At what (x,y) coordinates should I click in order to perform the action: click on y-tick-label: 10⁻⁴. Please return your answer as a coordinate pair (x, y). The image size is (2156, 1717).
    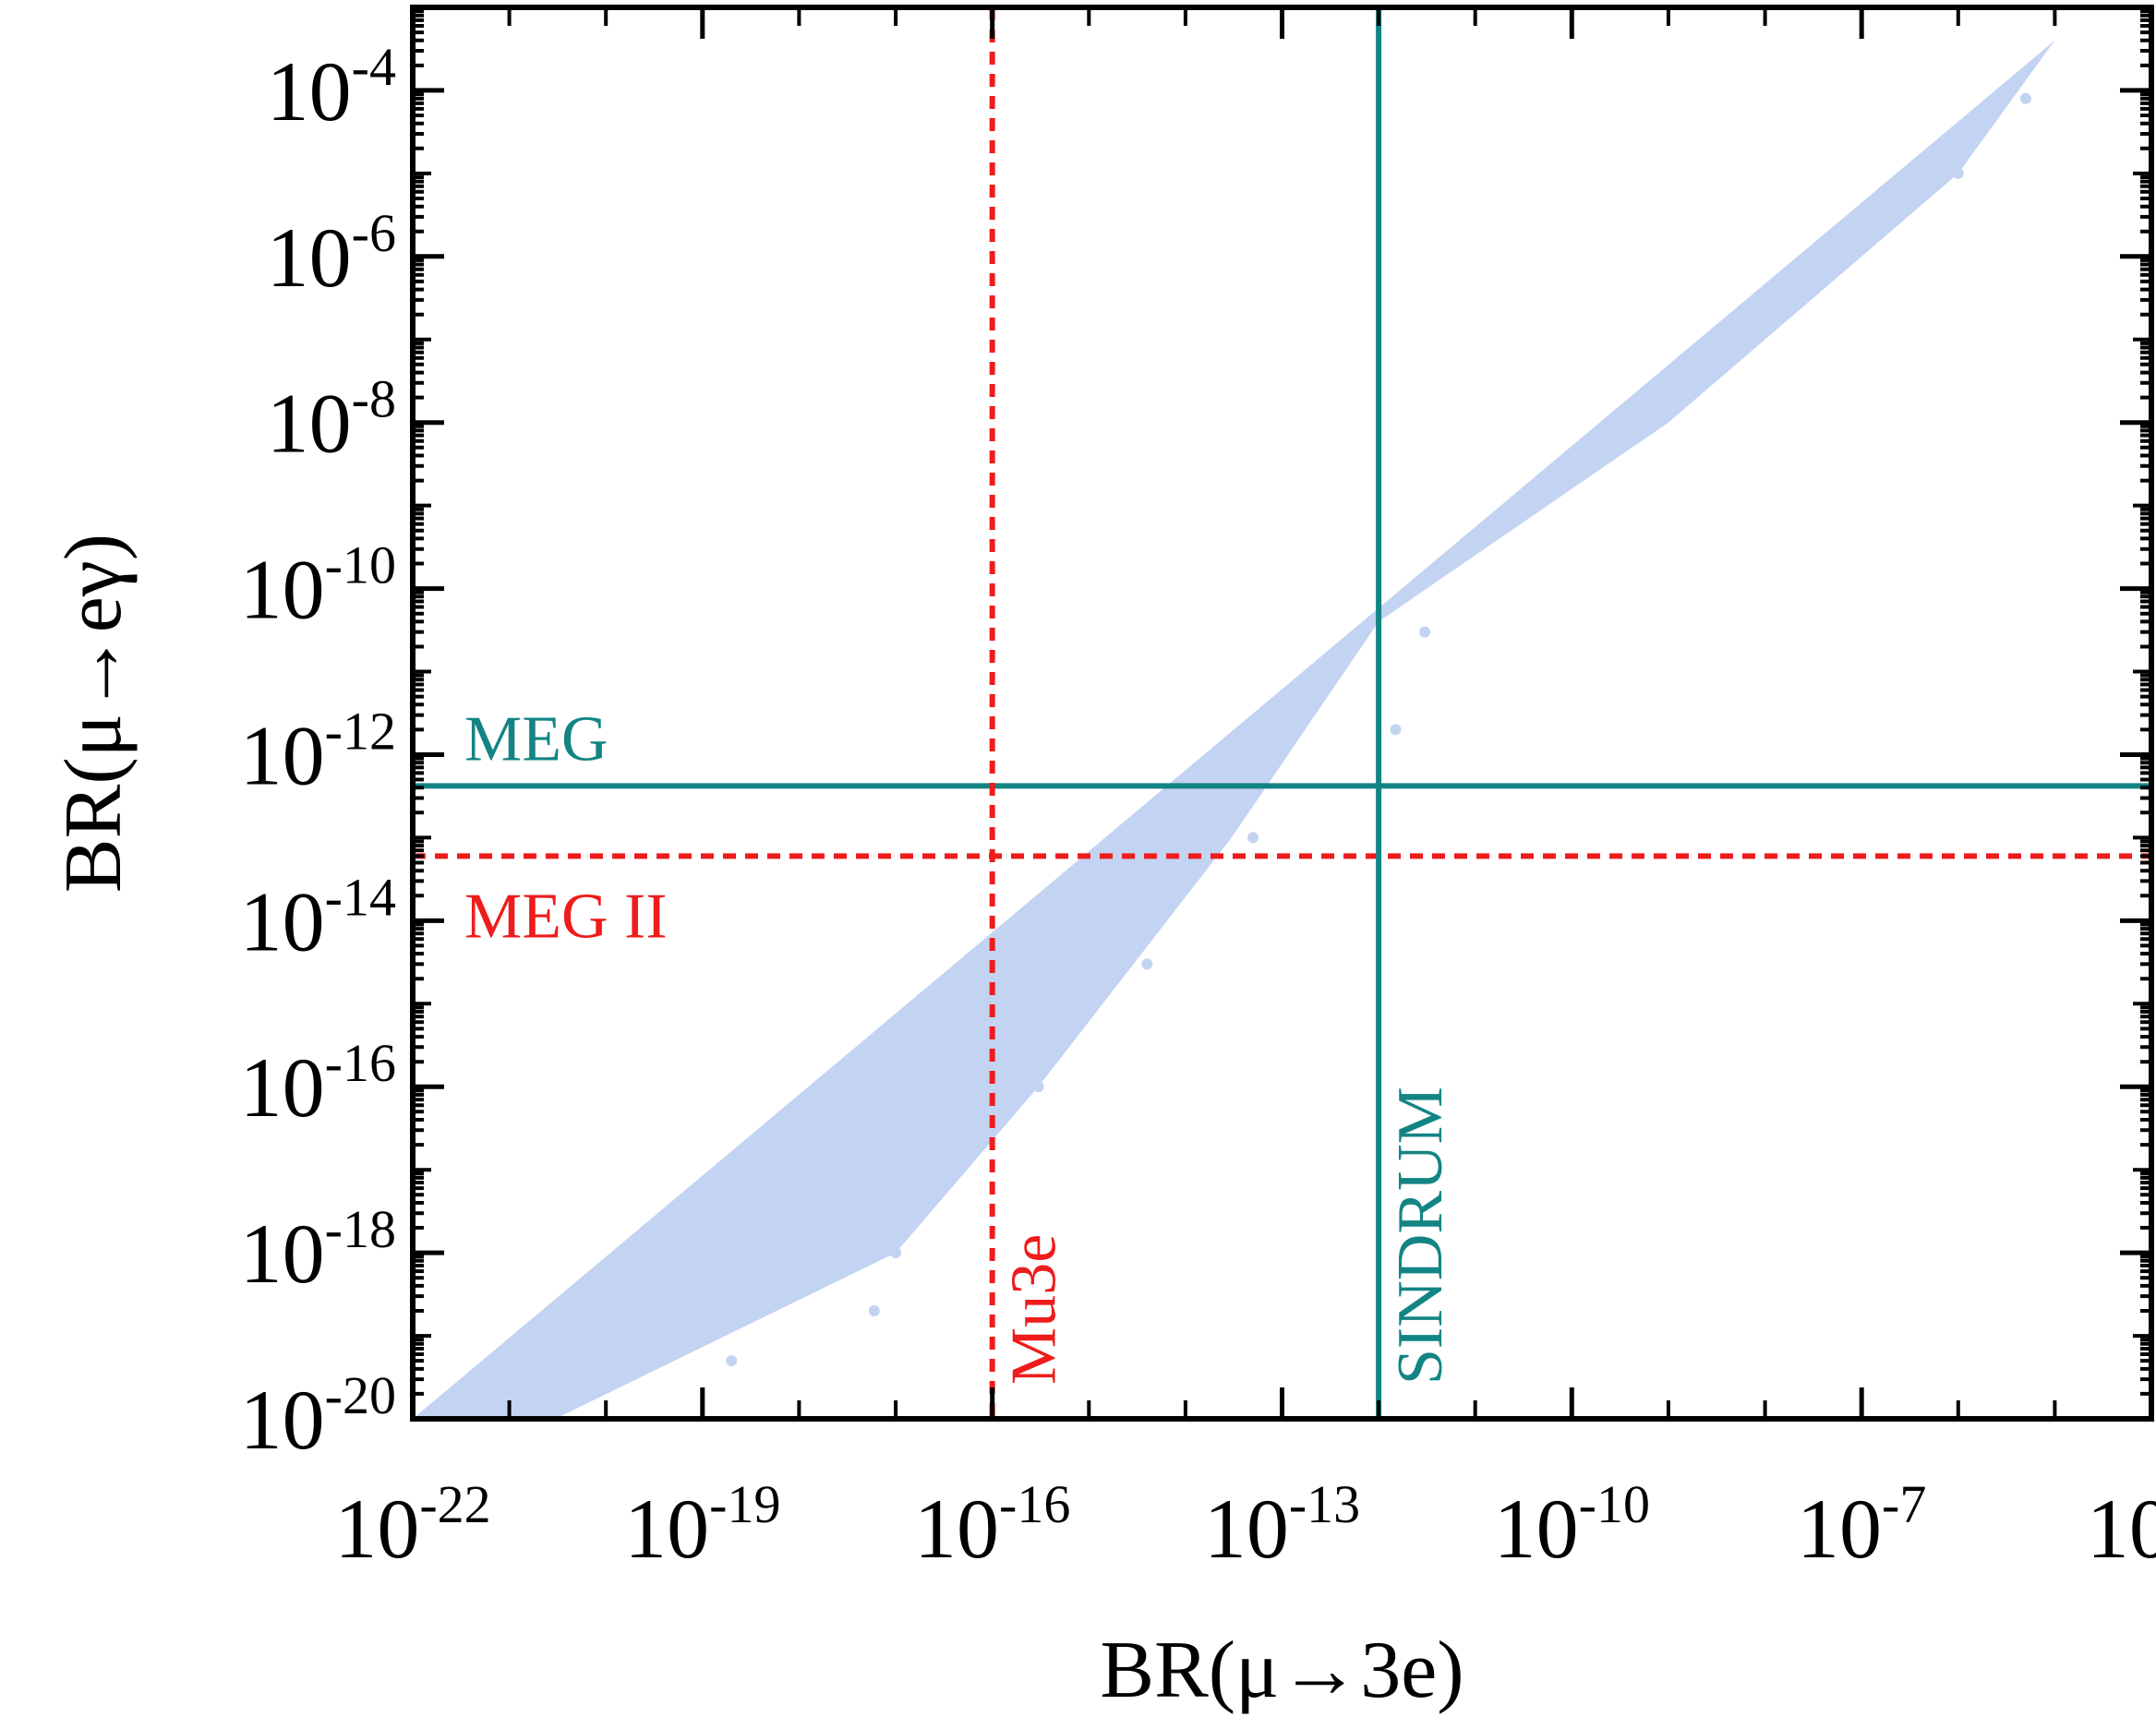
    Looking at the image, I should click on (331, 87).